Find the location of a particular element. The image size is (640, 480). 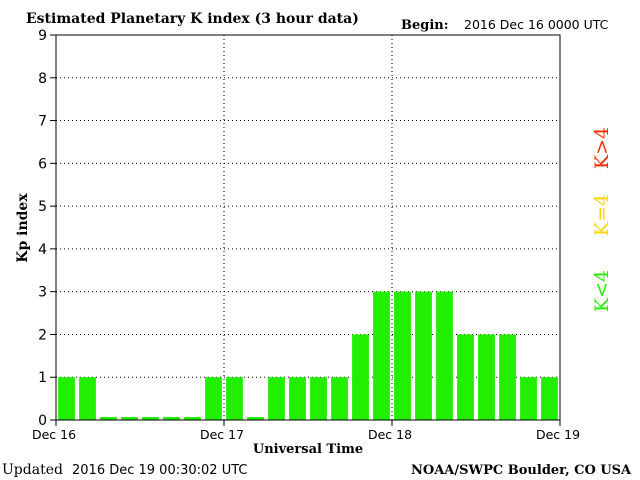

x-tick-label: Dec 18 is located at coordinates (390, 434).